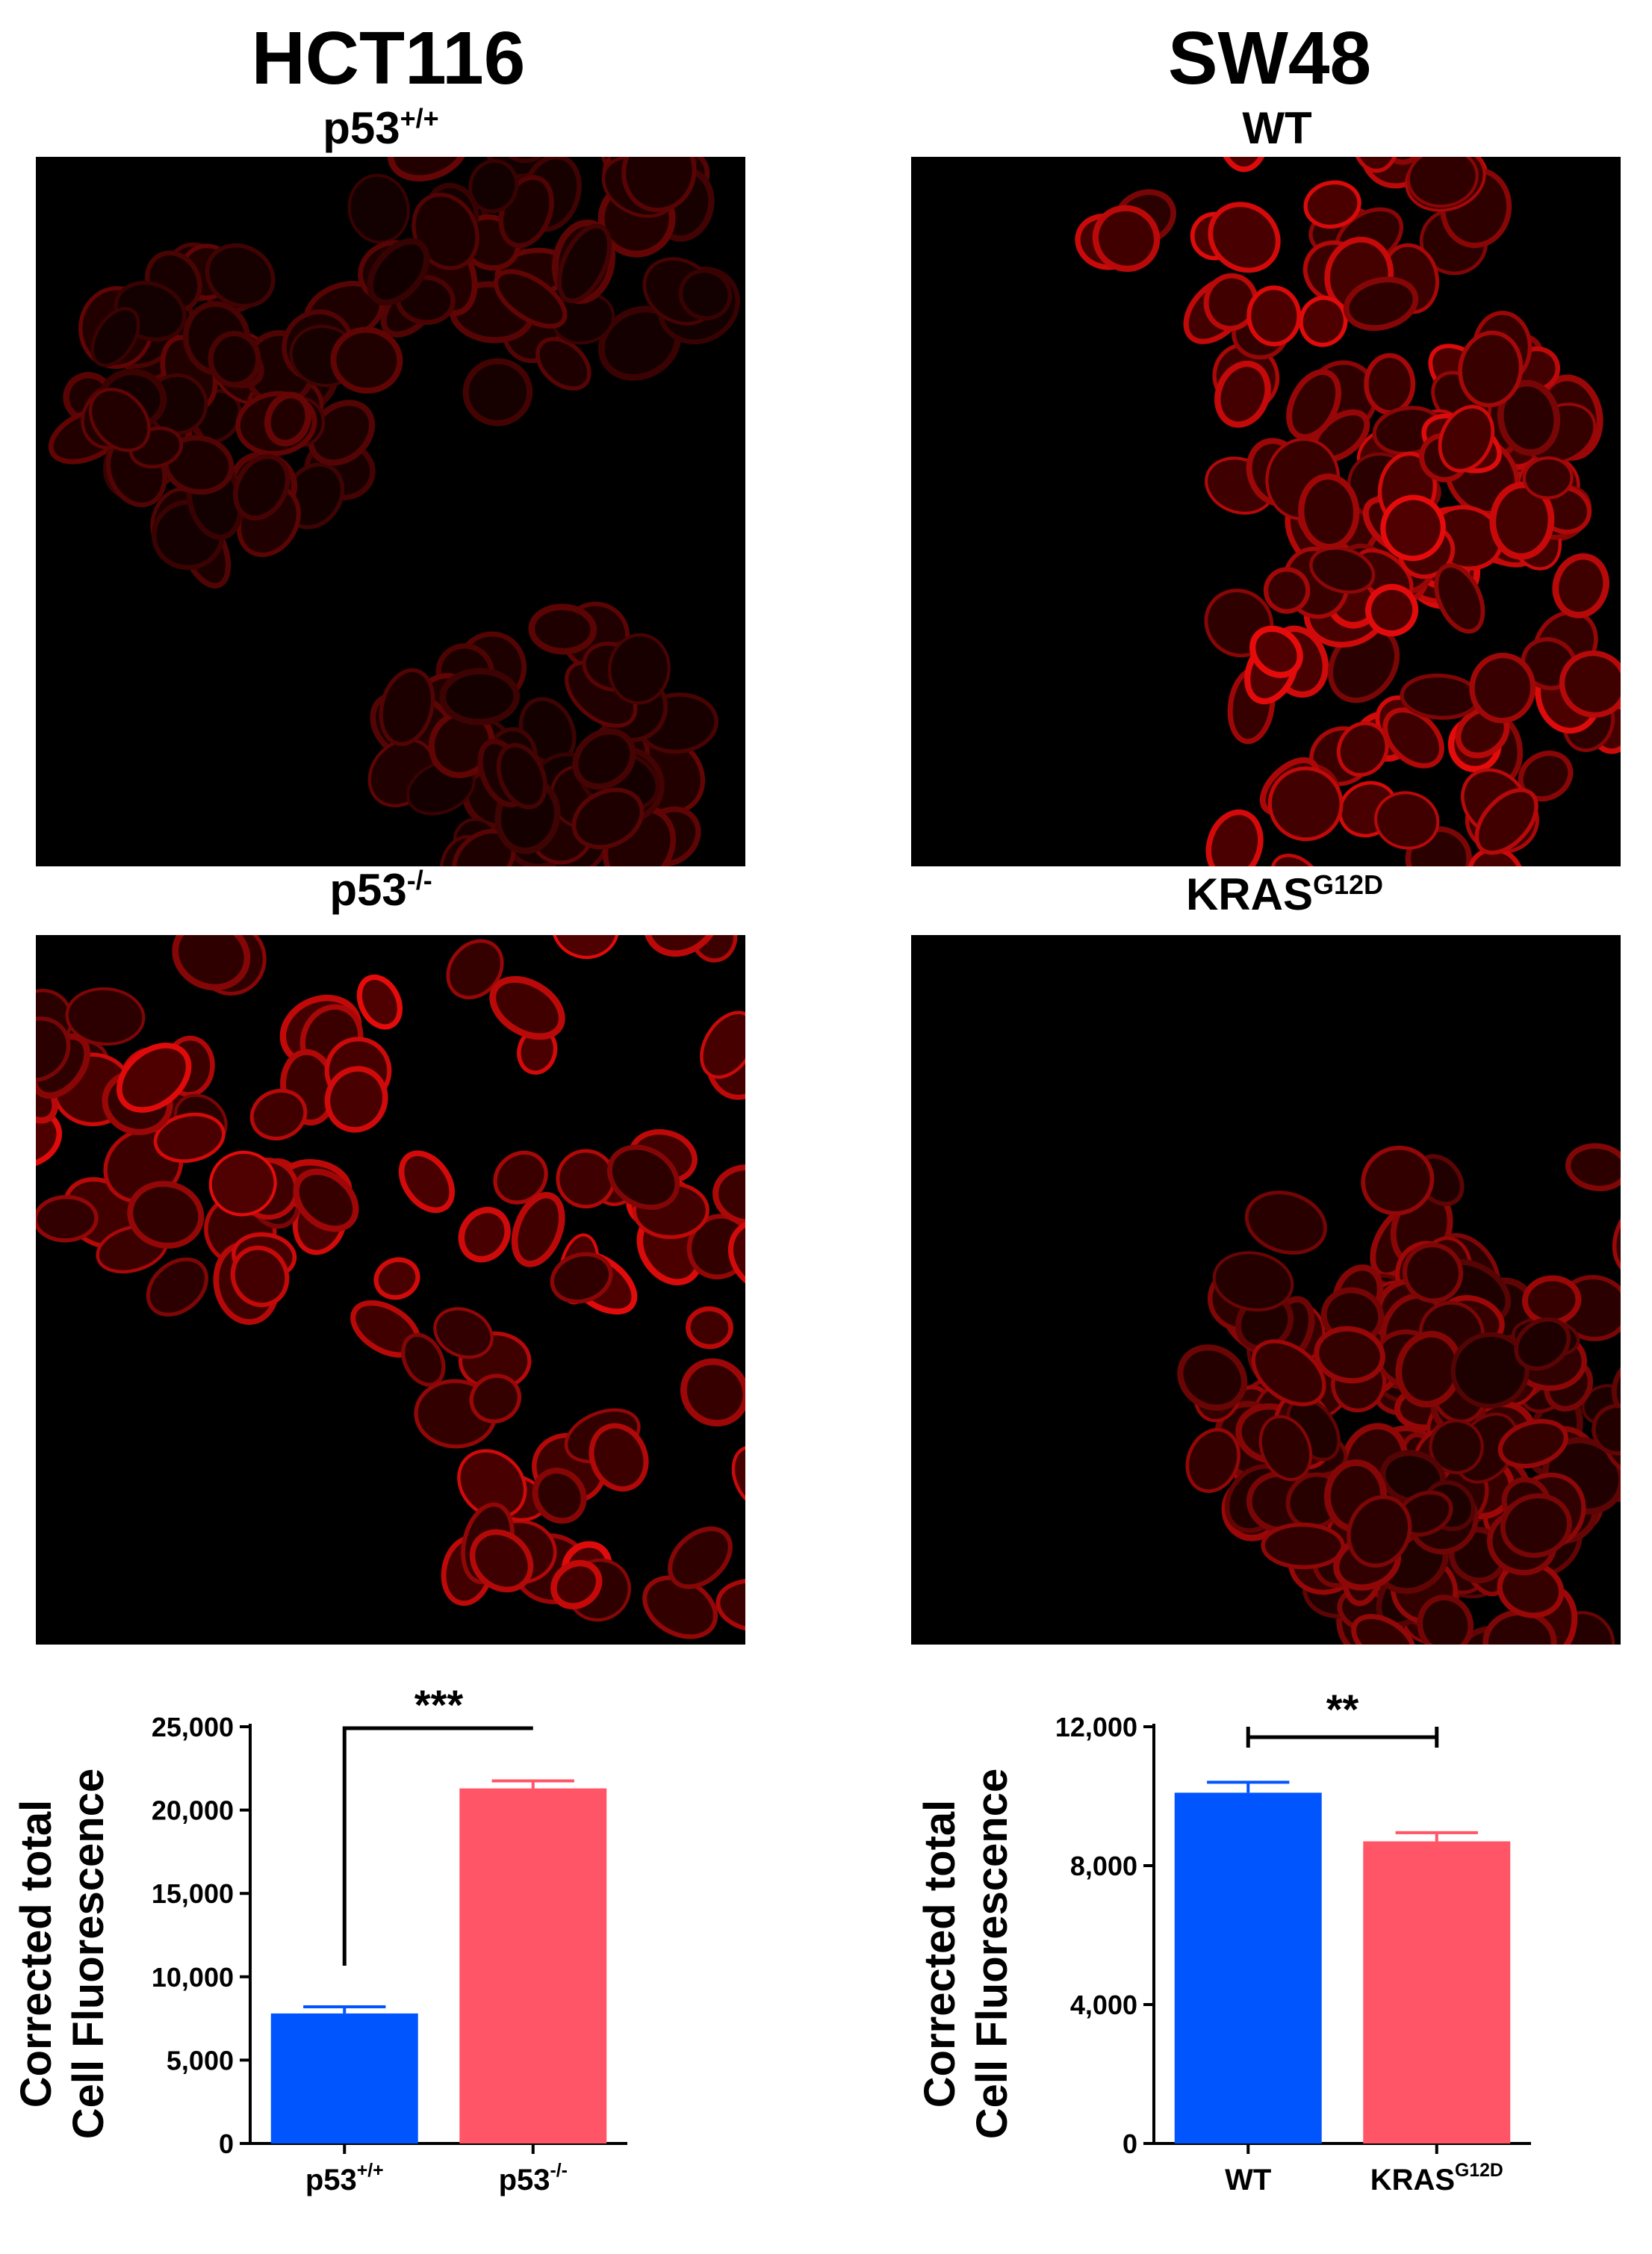 The width and height of the screenshot is (1652, 2254). I want to click on panel-label-p53-null: p53-/-, so click(381, 890).